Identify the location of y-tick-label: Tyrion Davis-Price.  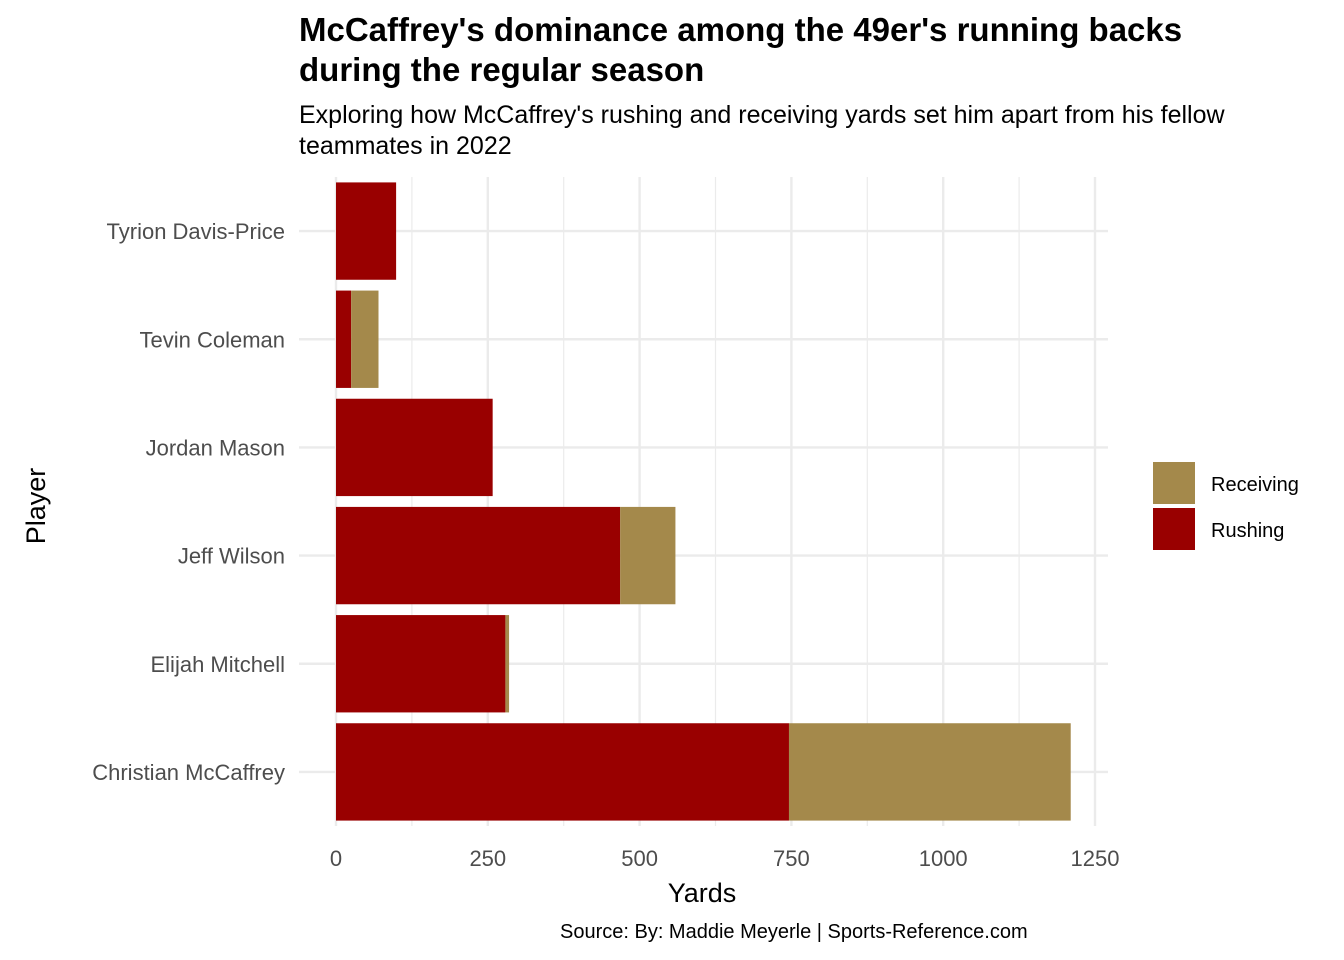
(196, 231).